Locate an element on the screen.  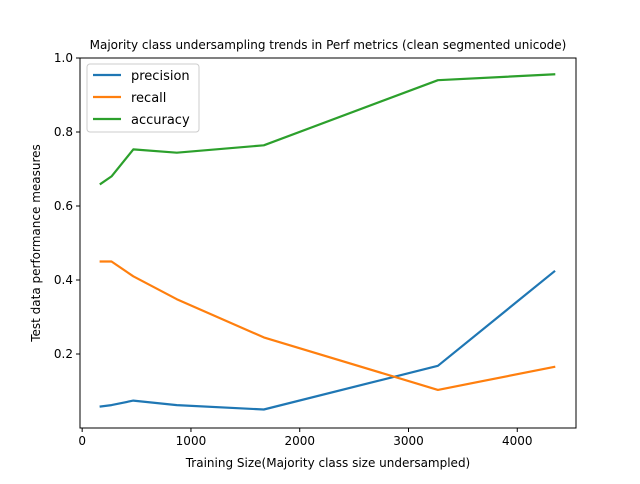
y-tick-label: 1.0 is located at coordinates (63, 58).